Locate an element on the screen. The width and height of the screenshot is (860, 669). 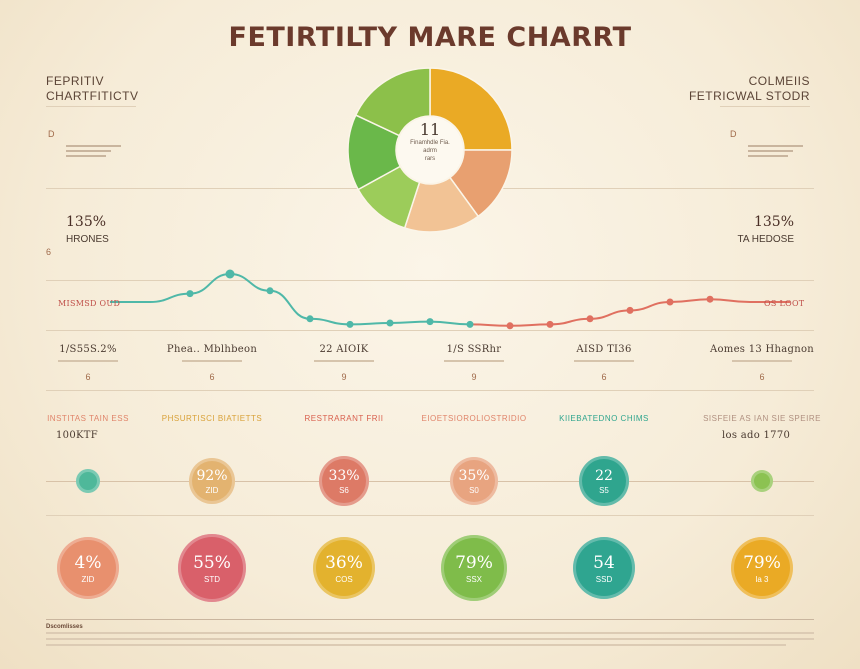
footer-head: Dscomlisses is located at coordinates (64, 627).